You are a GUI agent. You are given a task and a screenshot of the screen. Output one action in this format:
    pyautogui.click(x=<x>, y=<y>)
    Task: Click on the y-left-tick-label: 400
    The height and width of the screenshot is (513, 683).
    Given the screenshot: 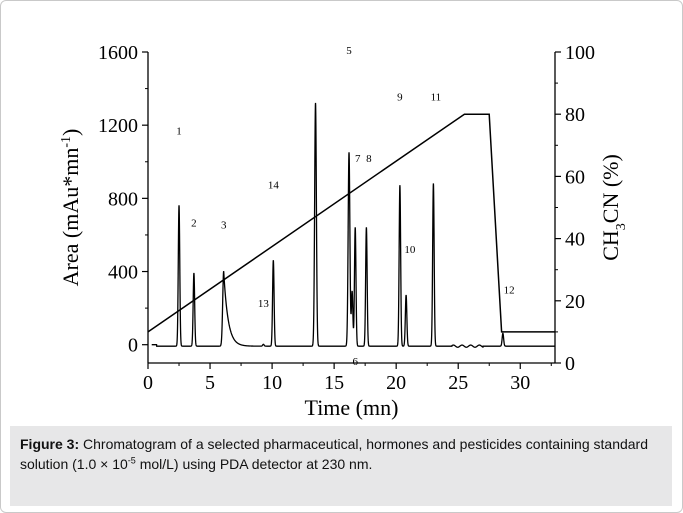 What is the action you would take?
    pyautogui.click(x=123, y=273)
    